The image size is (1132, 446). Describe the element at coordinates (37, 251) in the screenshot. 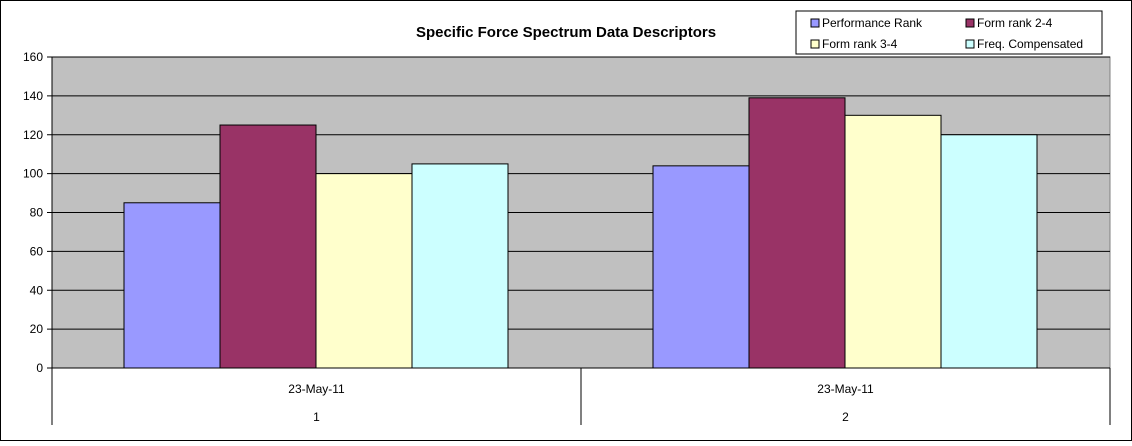

I see `y-tick-label: 60` at that location.